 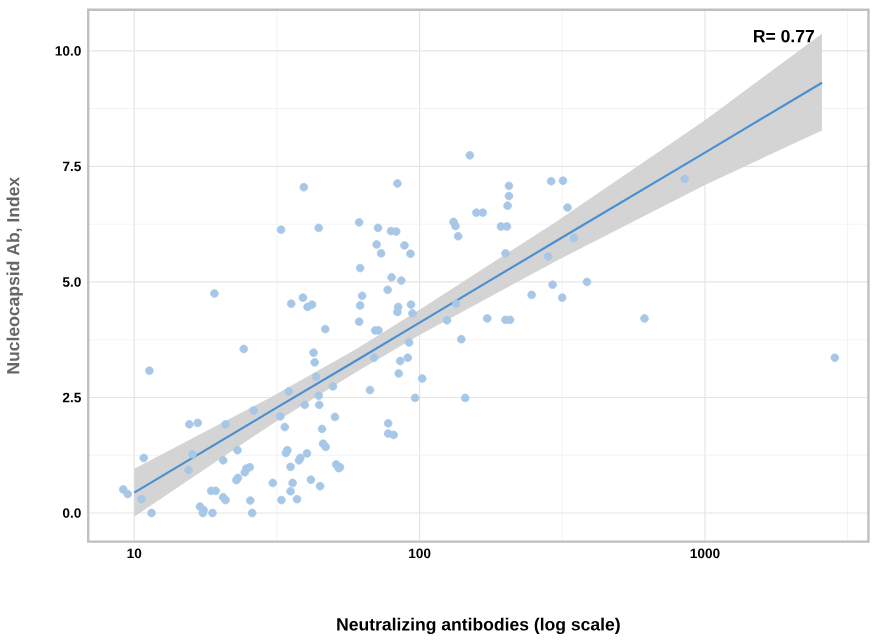 What do you see at coordinates (14, 275) in the screenshot?
I see `y-axis-title: Nucleocapsid Ab, Index` at bounding box center [14, 275].